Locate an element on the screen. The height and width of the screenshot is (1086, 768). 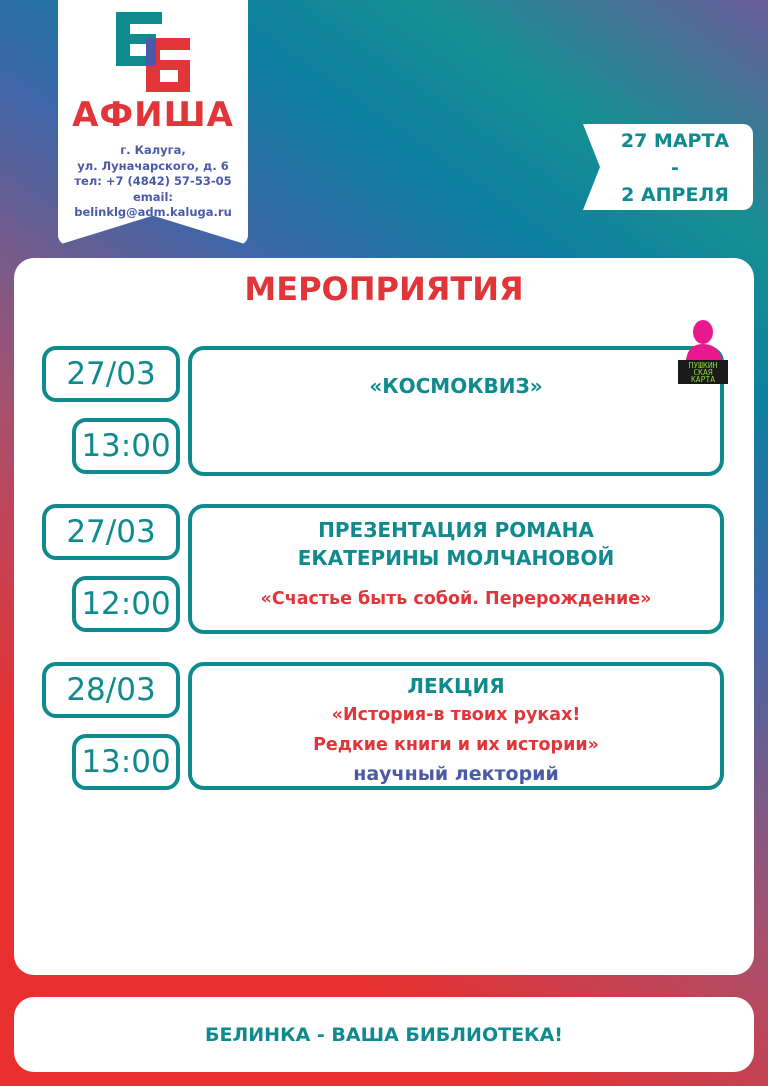
library-logo is located at coordinates (153, 52).